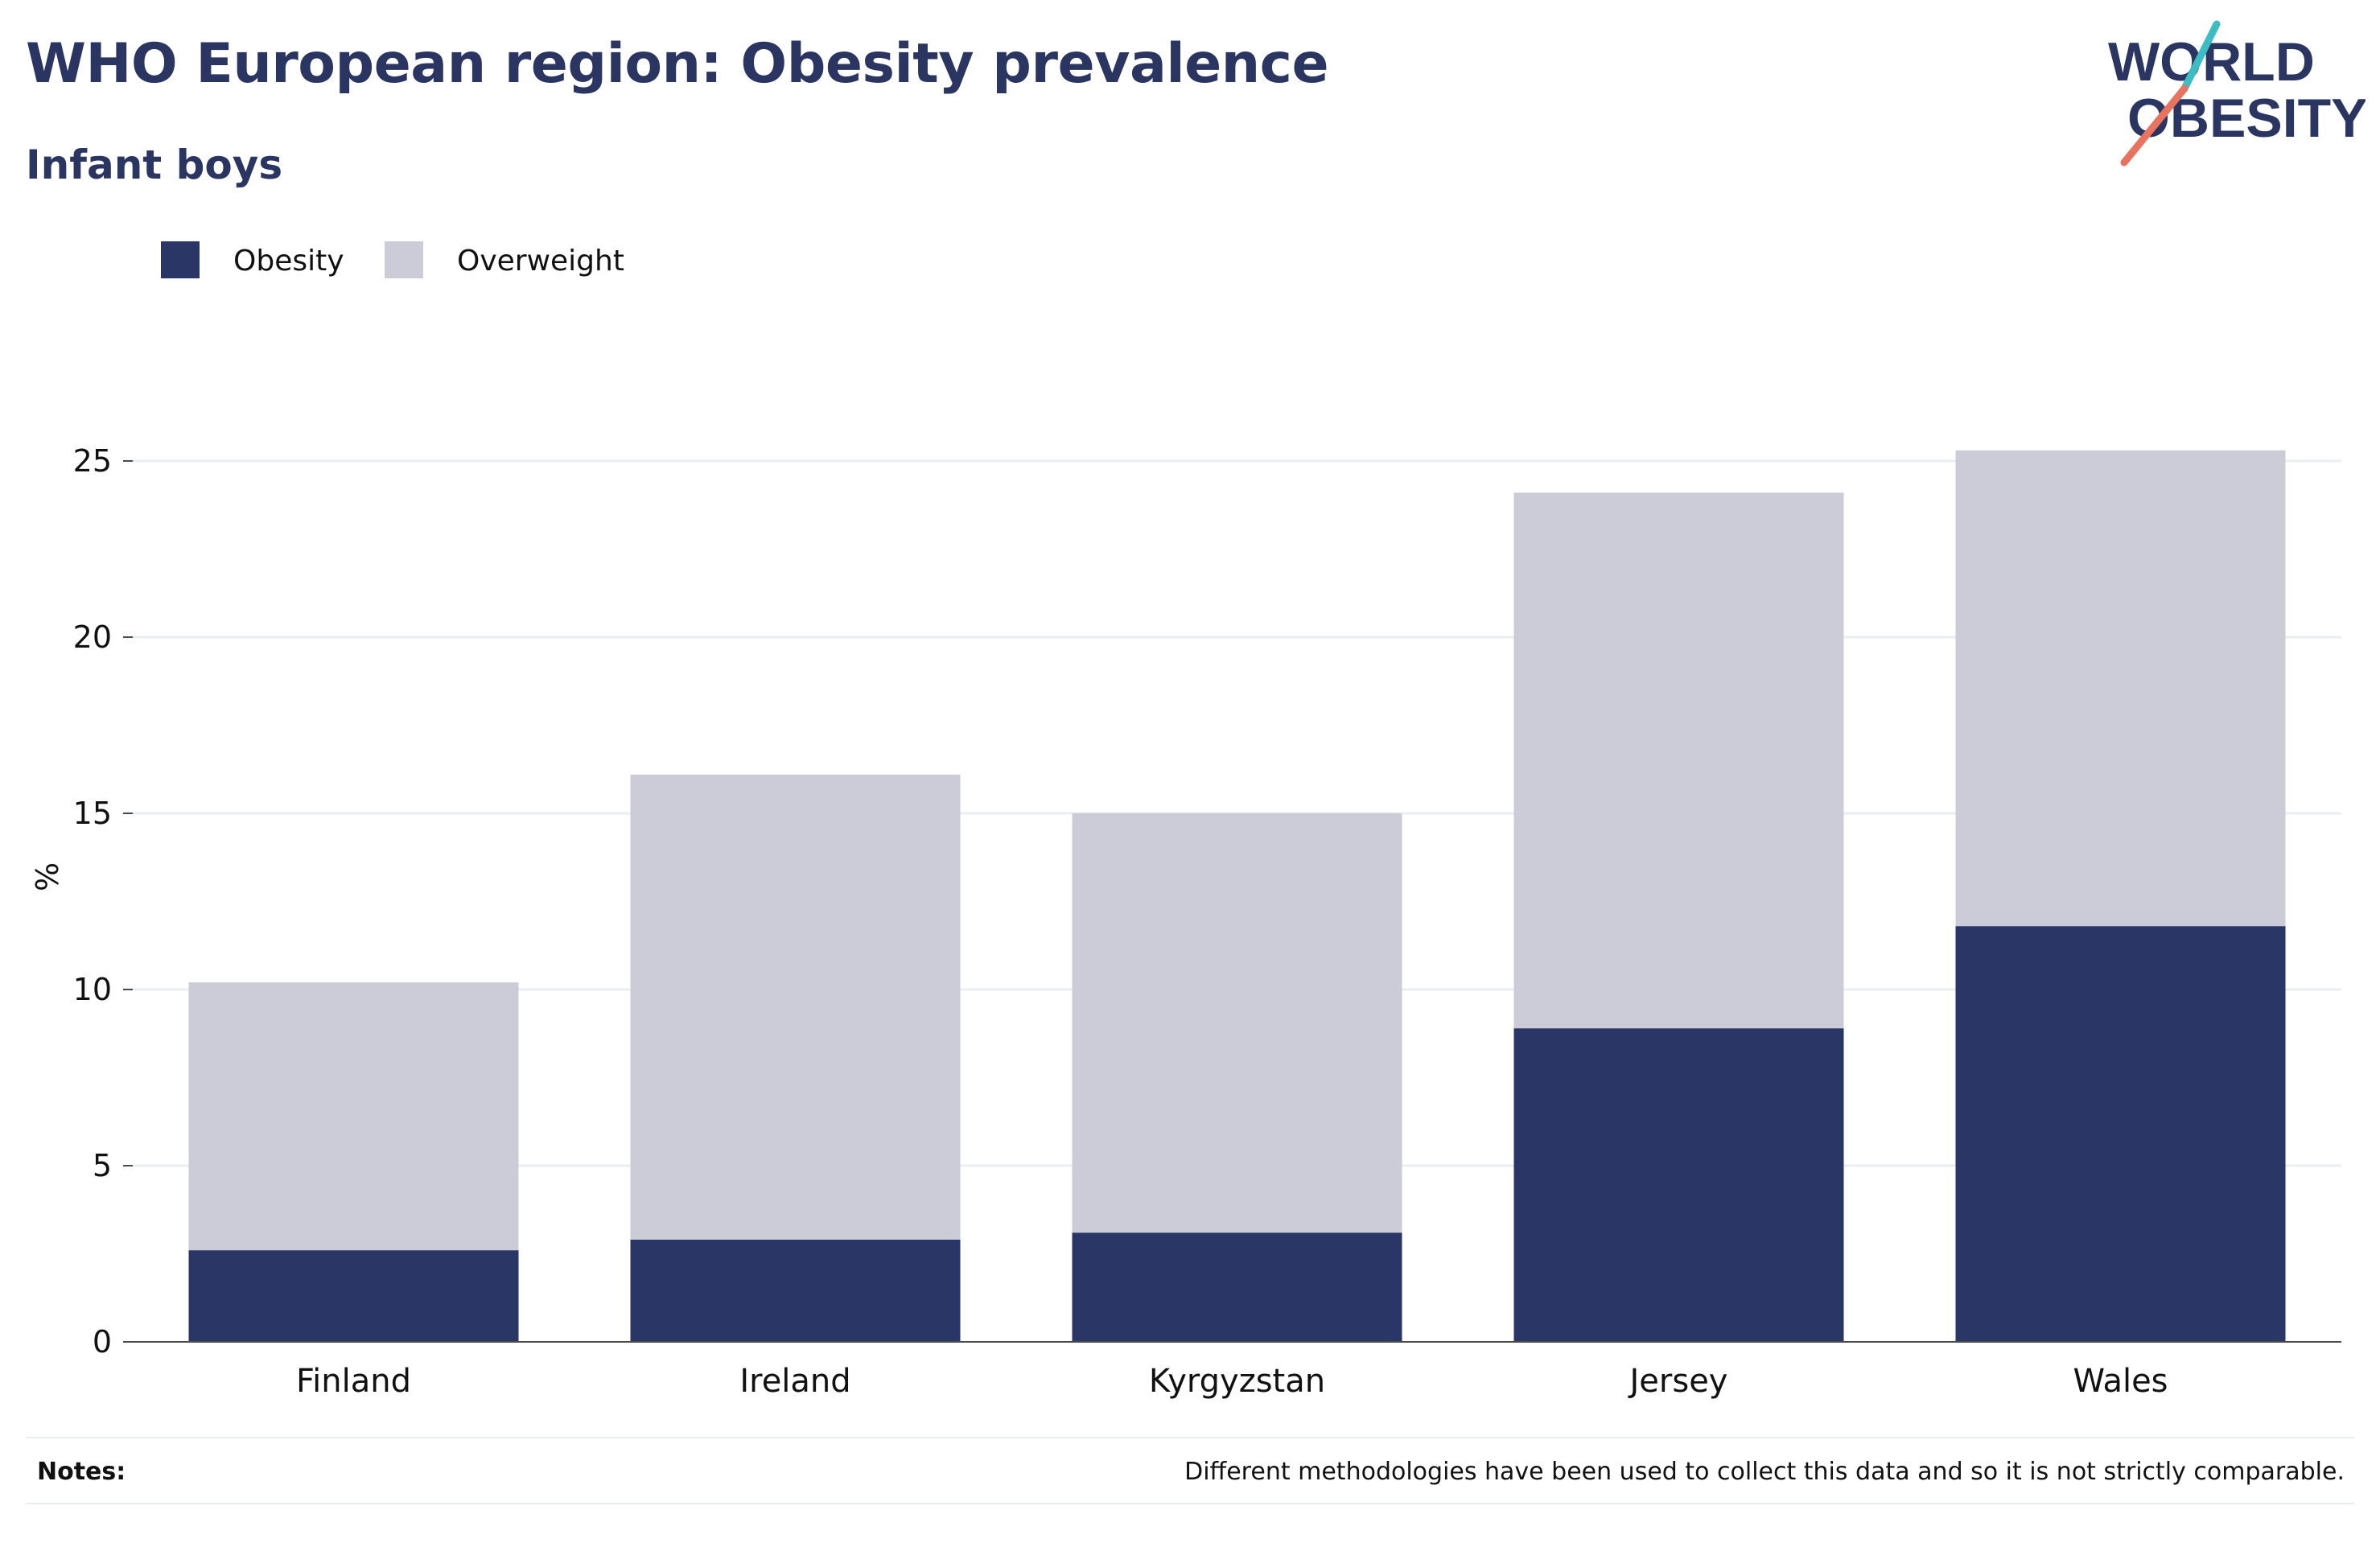 Image resolution: width=2380 pixels, height=1547 pixels. What do you see at coordinates (795, 1290) in the screenshot?
I see `bar-ireland-obesity` at bounding box center [795, 1290].